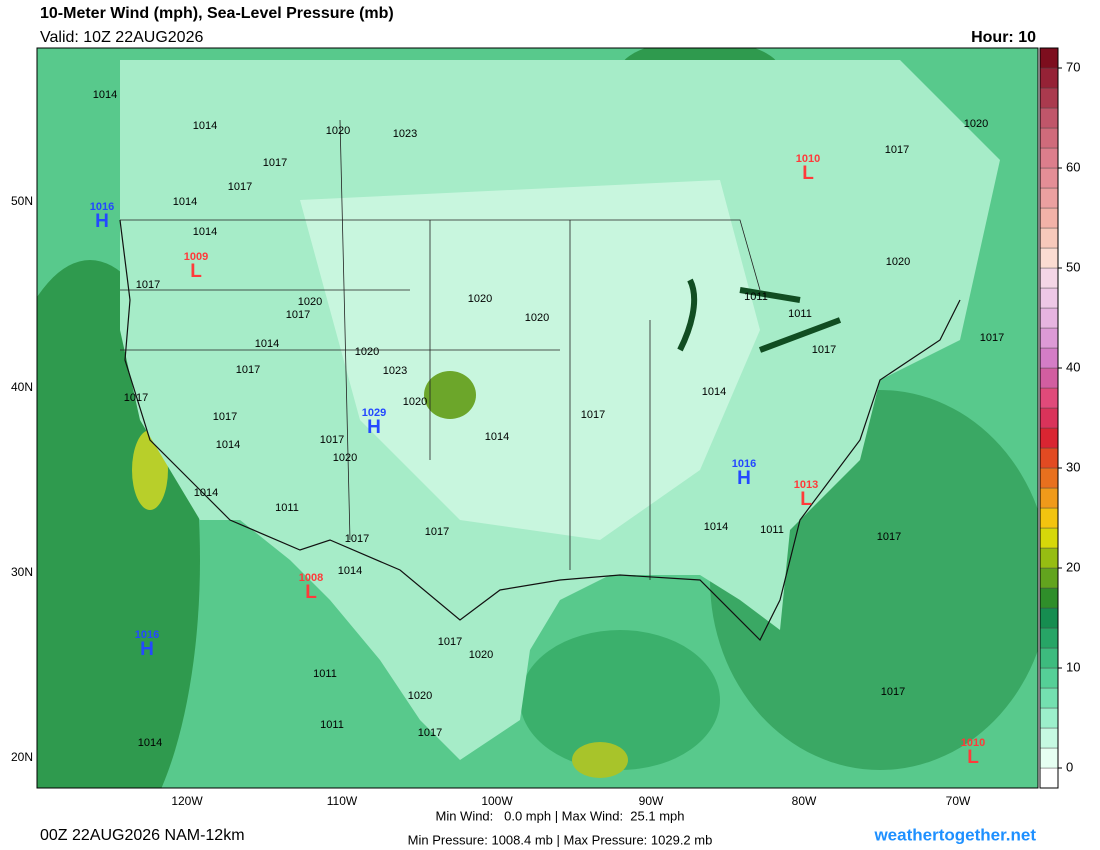 The image size is (1100, 850). What do you see at coordinates (342, 801) in the screenshot?
I see `lon-label: 110W` at bounding box center [342, 801].